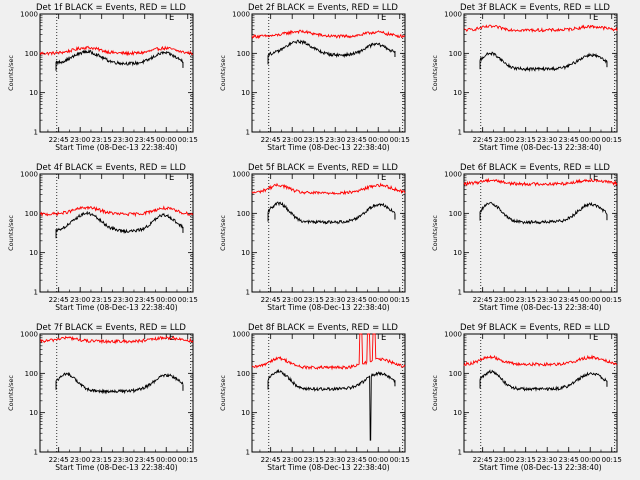 This screenshot has height=480, width=640. Describe the element at coordinates (323, 328) in the screenshot. I see `chart-title: Det 8f BLACK = Events, RED = LLD` at that location.